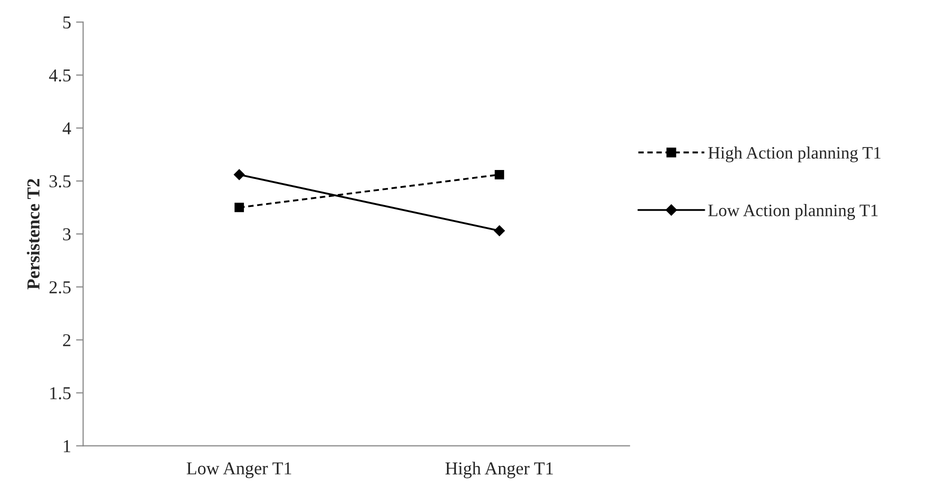 Image resolution: width=934 pixels, height=491 pixels. I want to click on legend-label: High Action planning T1, so click(794, 154).